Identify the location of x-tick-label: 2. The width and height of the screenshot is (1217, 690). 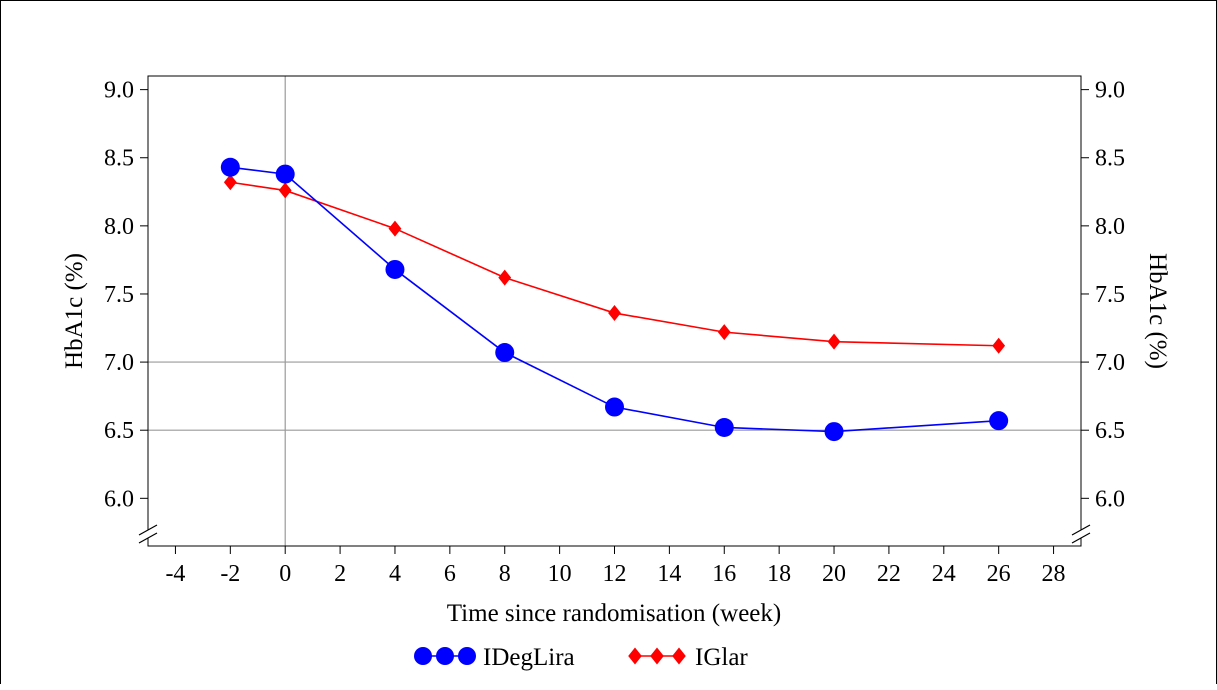
(340, 574).